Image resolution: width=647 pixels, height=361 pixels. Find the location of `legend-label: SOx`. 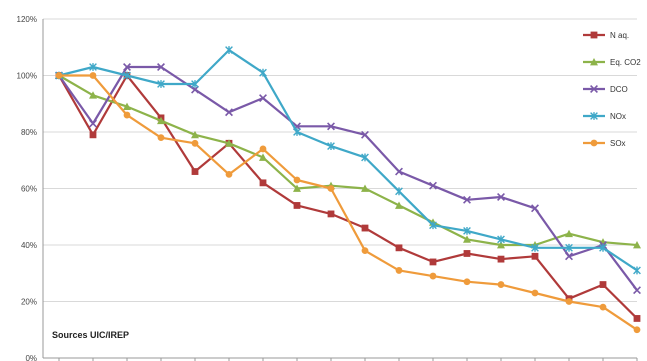

legend-label: SOx is located at coordinates (618, 143).